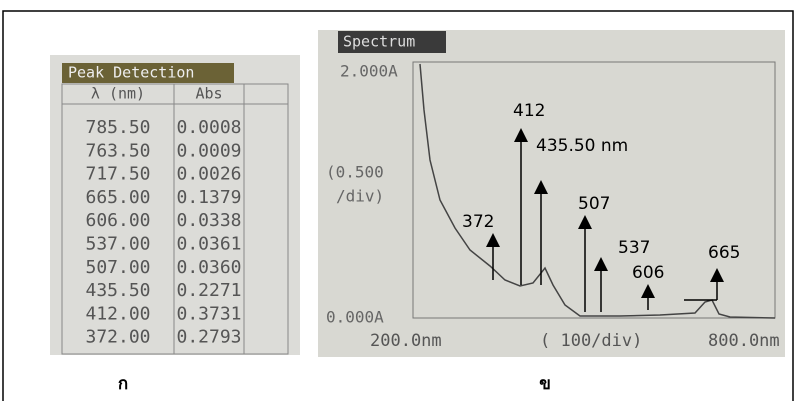  I want to click on cell: 435.50, so click(117, 290).